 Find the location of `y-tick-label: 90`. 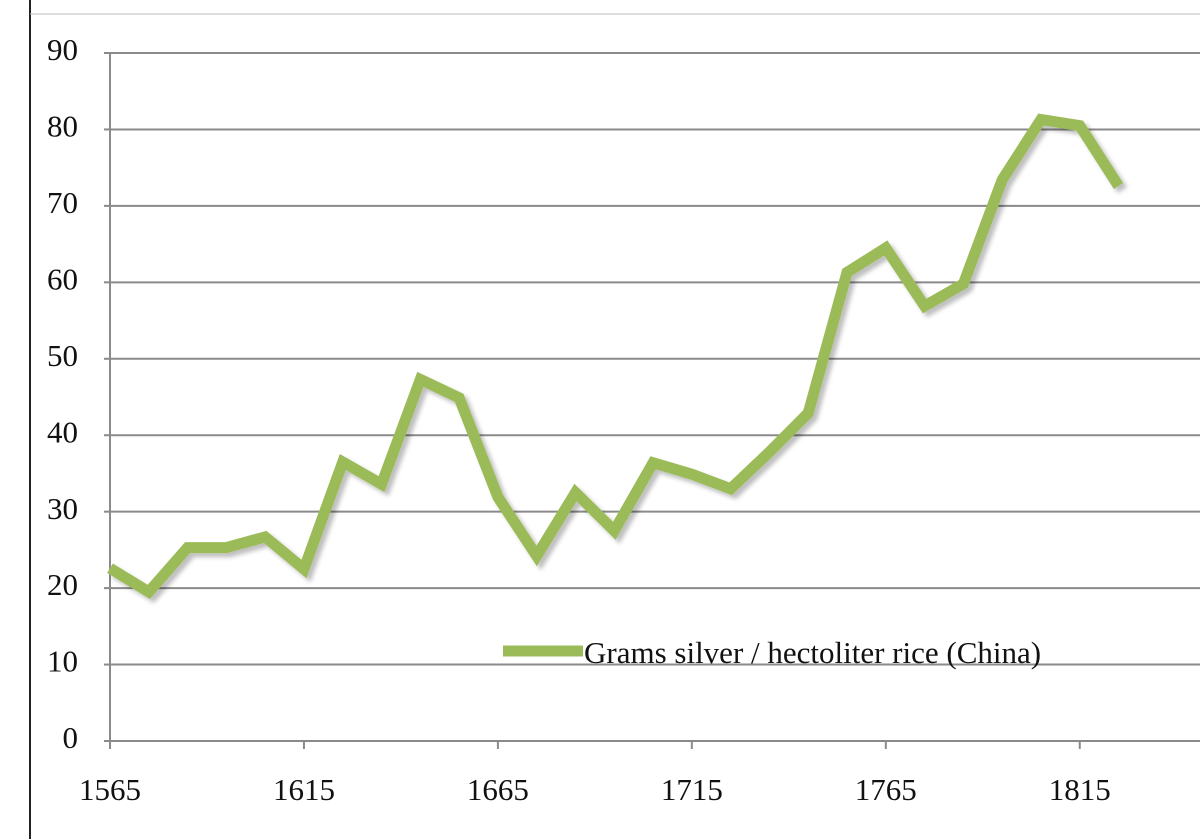

y-tick-label: 90 is located at coordinates (62, 49).